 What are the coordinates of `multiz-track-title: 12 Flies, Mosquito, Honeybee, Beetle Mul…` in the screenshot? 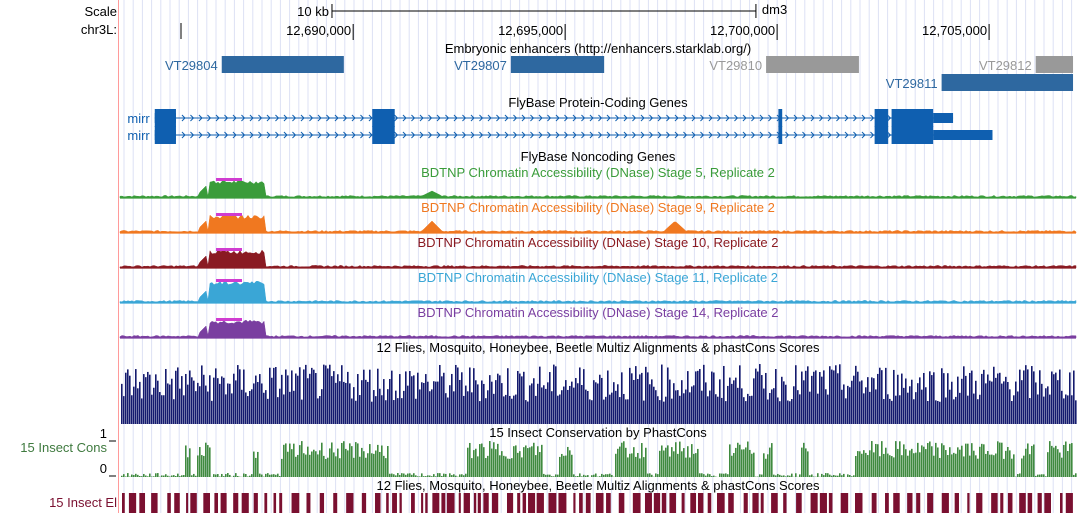 It's located at (598, 347).